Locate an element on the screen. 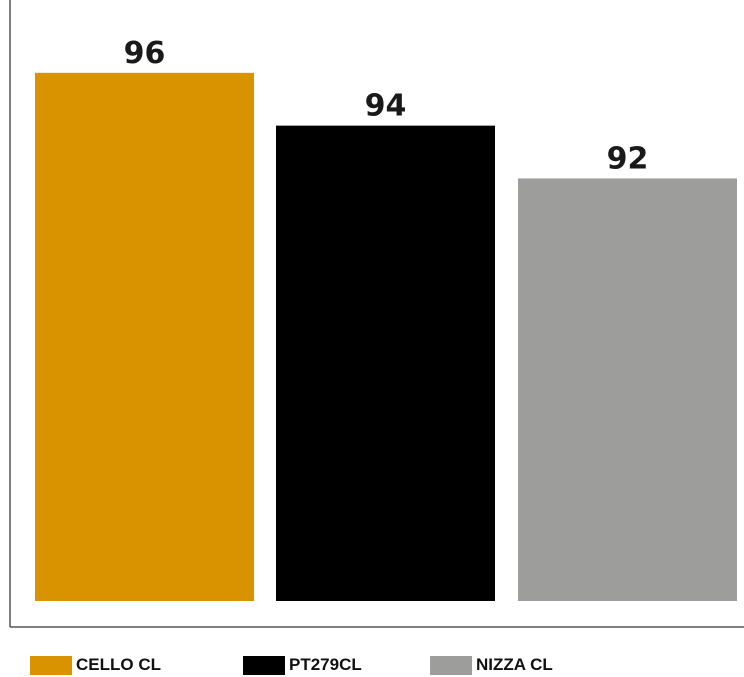 Image resolution: width=744 pixels, height=677 pixels. legend-swatch-pt279cl is located at coordinates (264, 665).